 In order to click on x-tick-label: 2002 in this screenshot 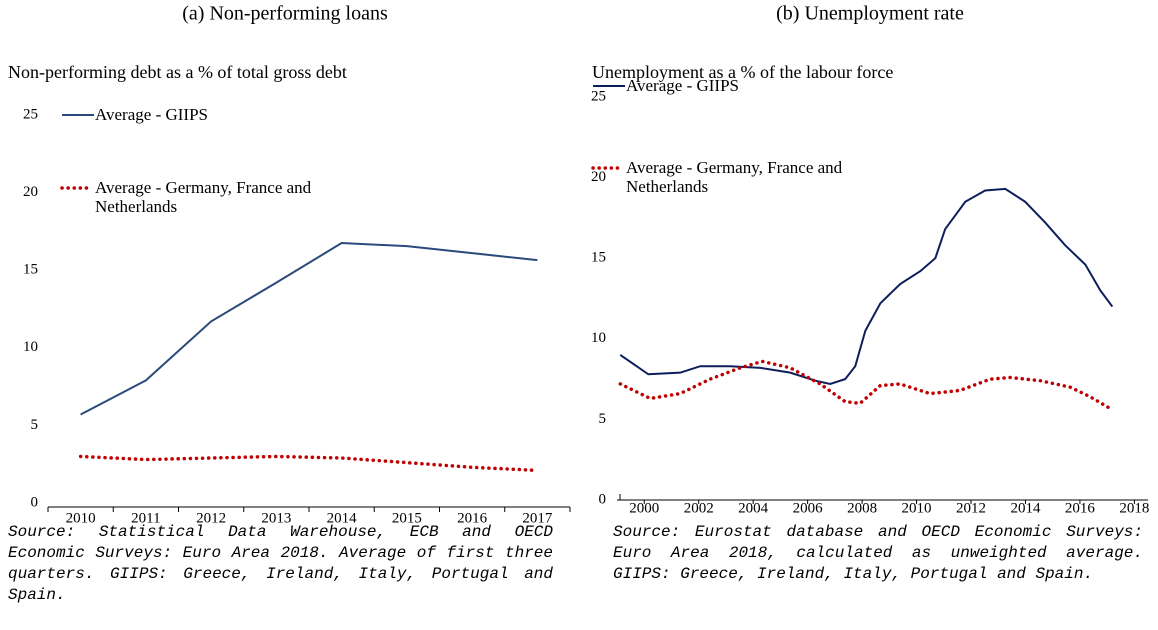, I will do `click(699, 508)`.